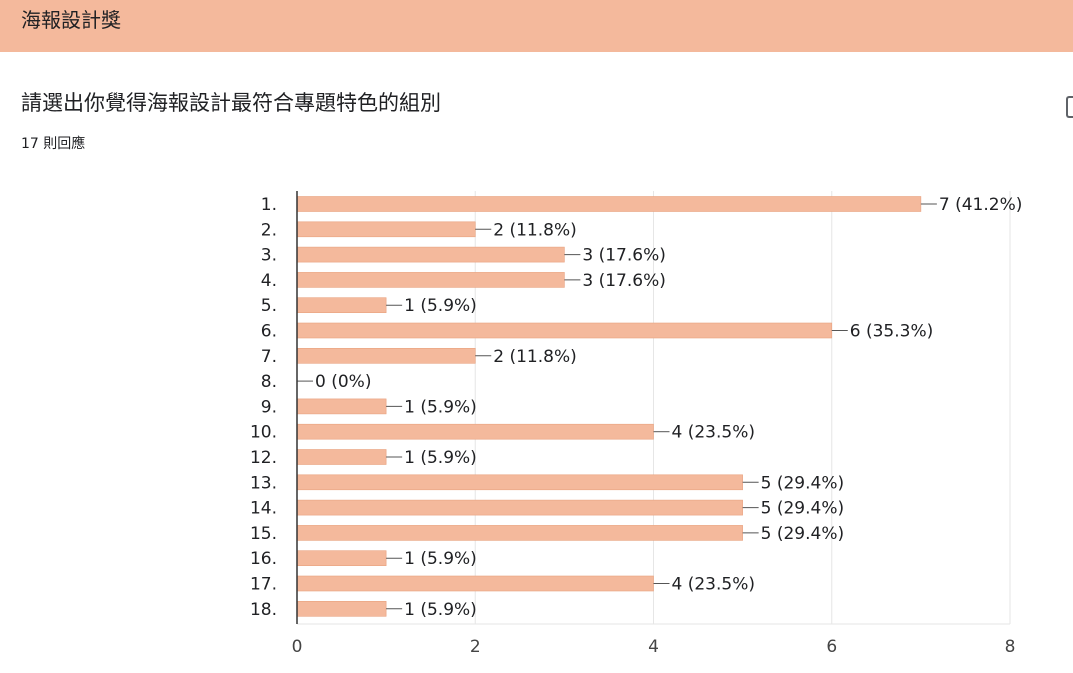  What do you see at coordinates (831, 647) in the screenshot?
I see `x-tick-label: 6` at bounding box center [831, 647].